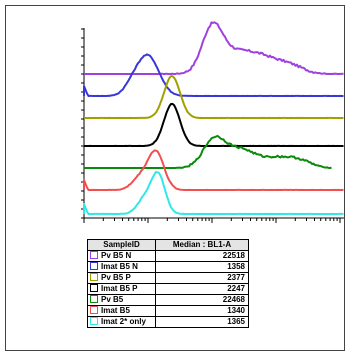 The width and height of the screenshot is (351, 356). I want to click on median-value: 22468, so click(202, 300).